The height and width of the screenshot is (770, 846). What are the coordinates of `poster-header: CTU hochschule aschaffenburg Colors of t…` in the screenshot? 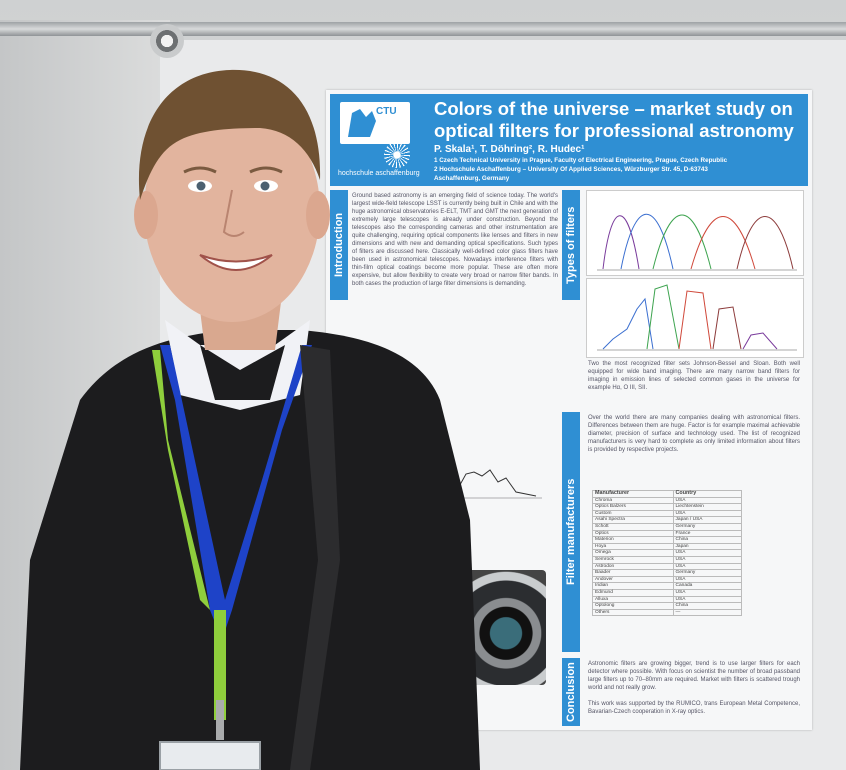 It's located at (569, 140).